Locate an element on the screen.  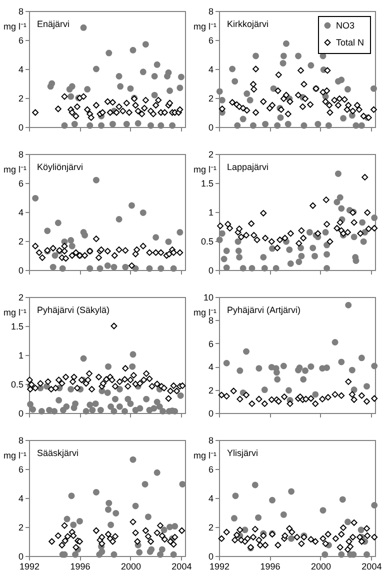
text: Lappajärvi is located at coordinates (248, 167).